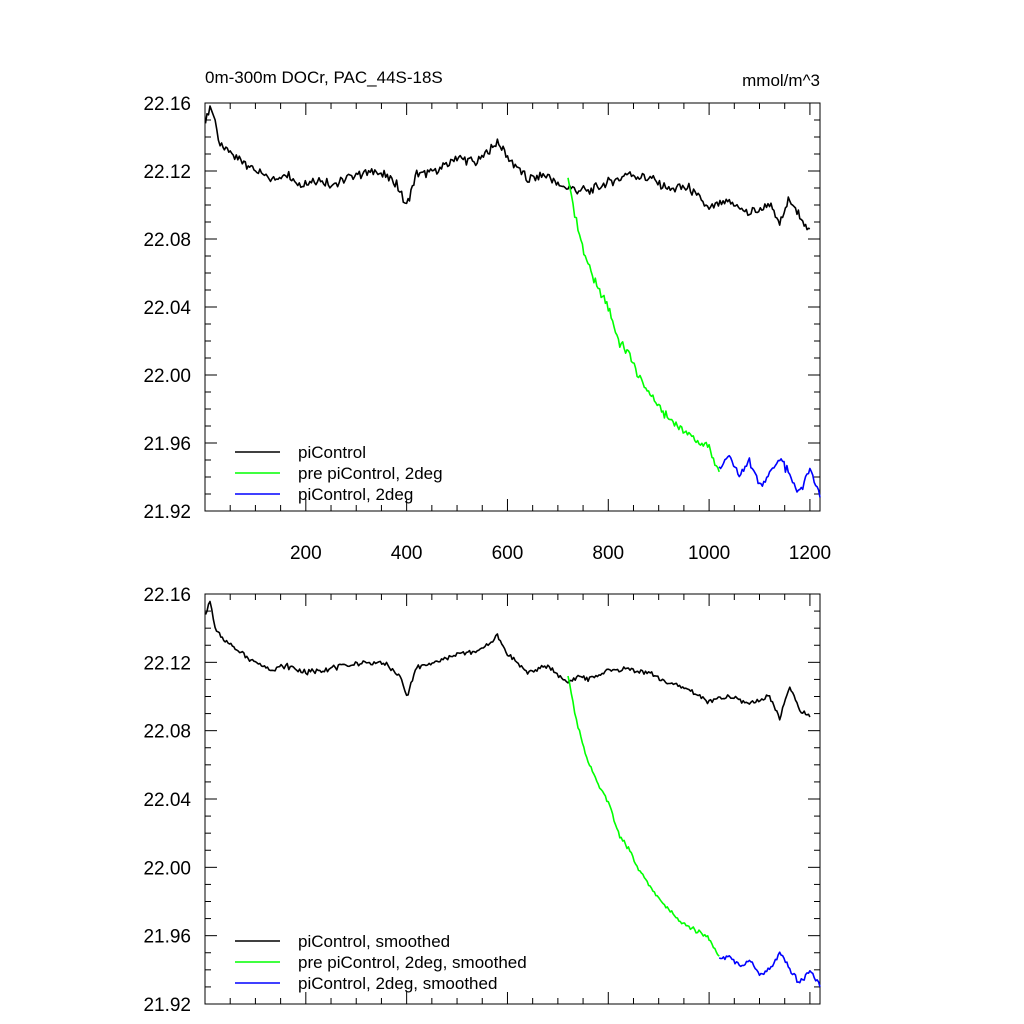 This screenshot has width=1024, height=1024. What do you see at coordinates (374, 941) in the screenshot?
I see `legend-label: piControl, smoothed` at bounding box center [374, 941].